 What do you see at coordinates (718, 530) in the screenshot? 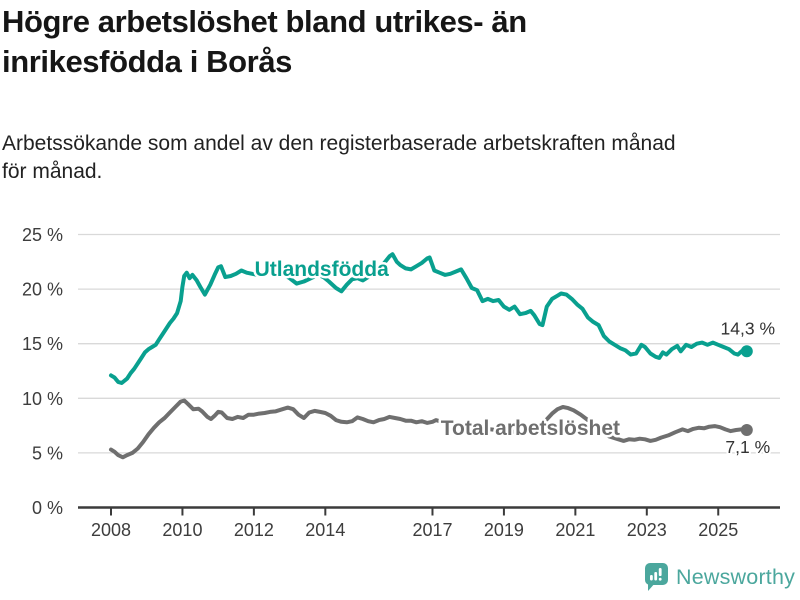
I see `x-tick-label: 2025` at bounding box center [718, 530].